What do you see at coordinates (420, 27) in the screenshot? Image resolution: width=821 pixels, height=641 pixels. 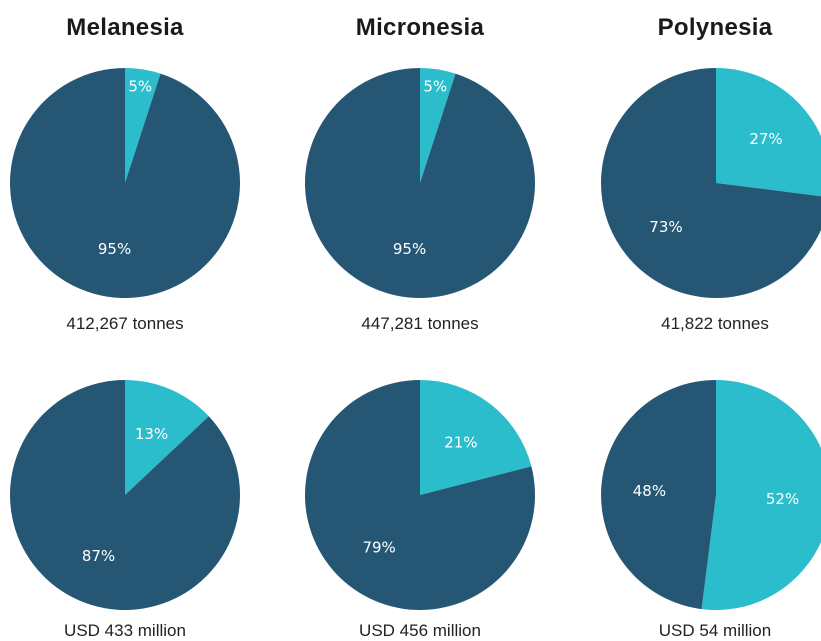 I see `title-micronesia: Micronesia` at bounding box center [420, 27].